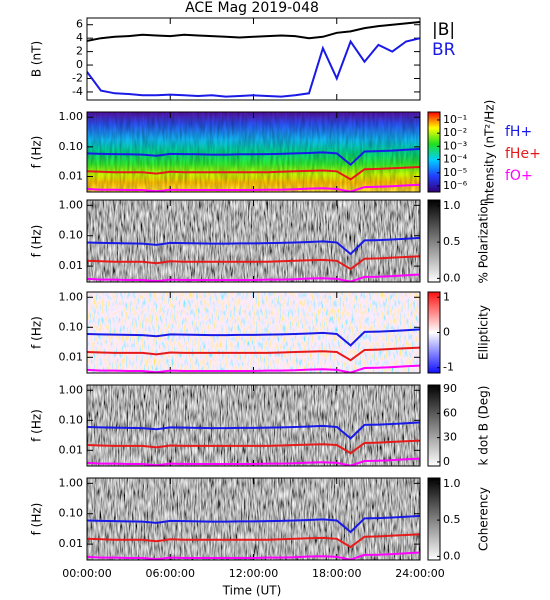  What do you see at coordinates (252, 591) in the screenshot?
I see `x-axis-label: Time (UT)` at bounding box center [252, 591].